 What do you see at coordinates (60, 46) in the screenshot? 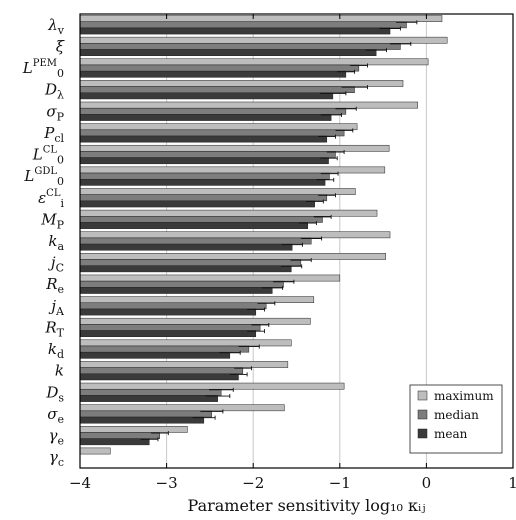
I see `param-label: ξ` at bounding box center [60, 46].